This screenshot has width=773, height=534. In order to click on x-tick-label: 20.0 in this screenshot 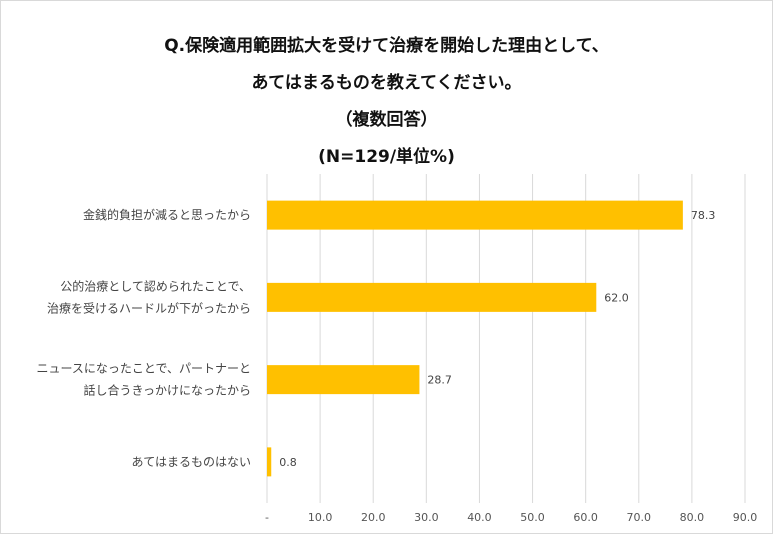, I will do `click(373, 517)`.